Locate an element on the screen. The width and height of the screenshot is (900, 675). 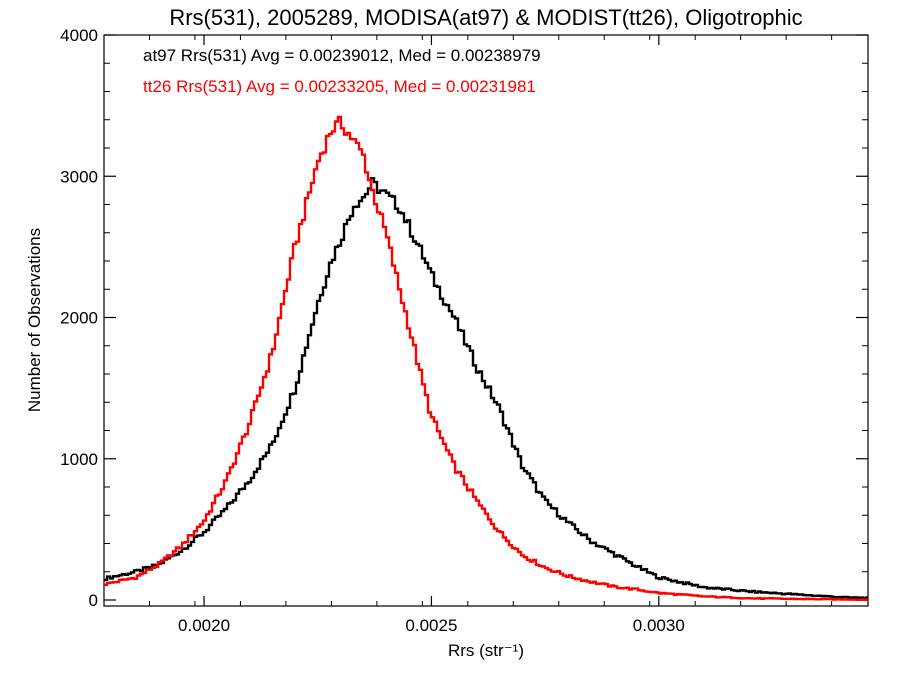
y-tick-label: 4000 is located at coordinates (79, 35).